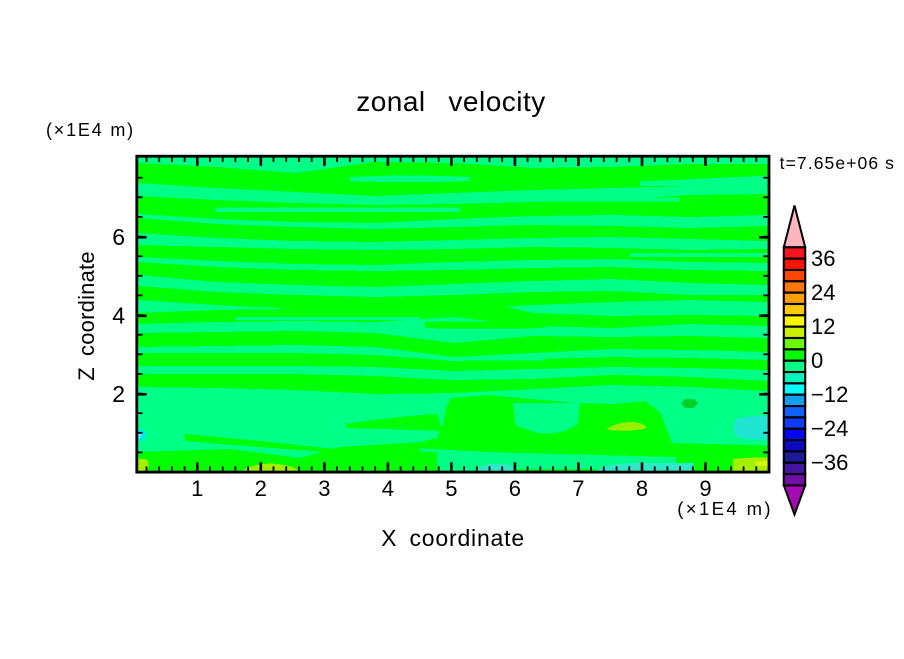 The image size is (904, 659). What do you see at coordinates (578, 488) in the screenshot?
I see `svg-text: 7` at bounding box center [578, 488].